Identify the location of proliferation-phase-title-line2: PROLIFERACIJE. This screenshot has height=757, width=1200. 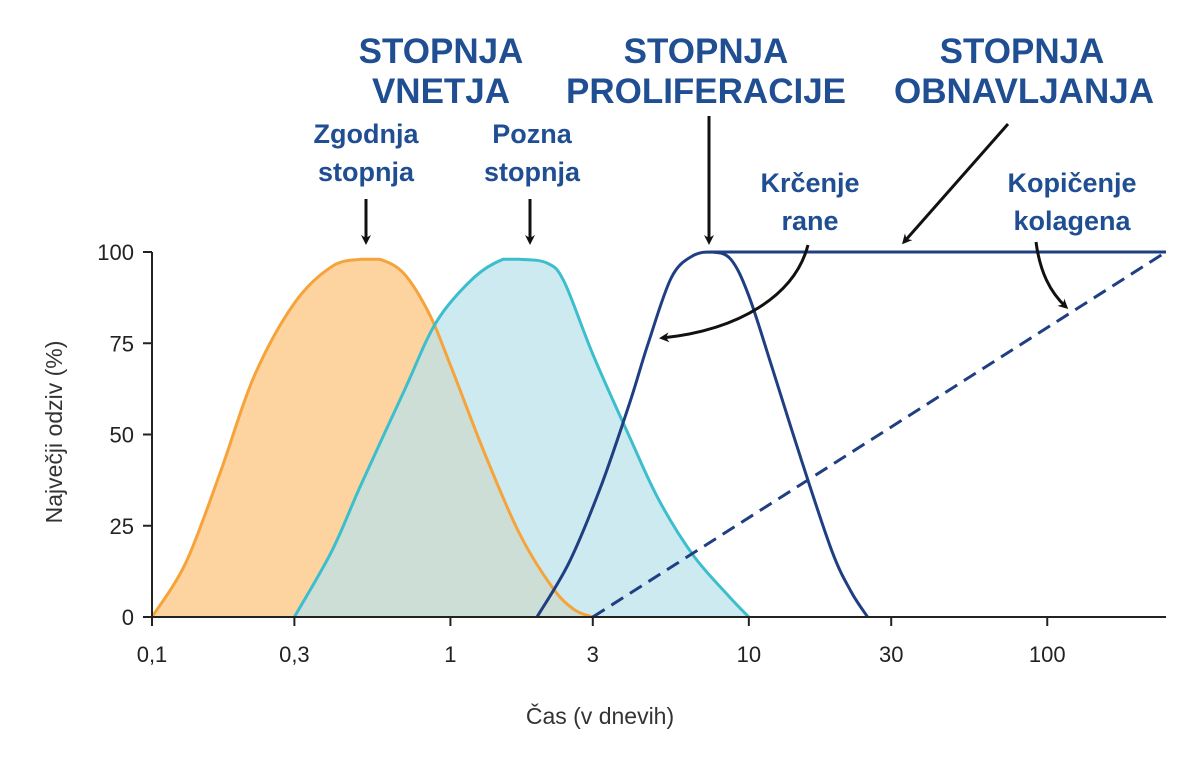
(706, 91).